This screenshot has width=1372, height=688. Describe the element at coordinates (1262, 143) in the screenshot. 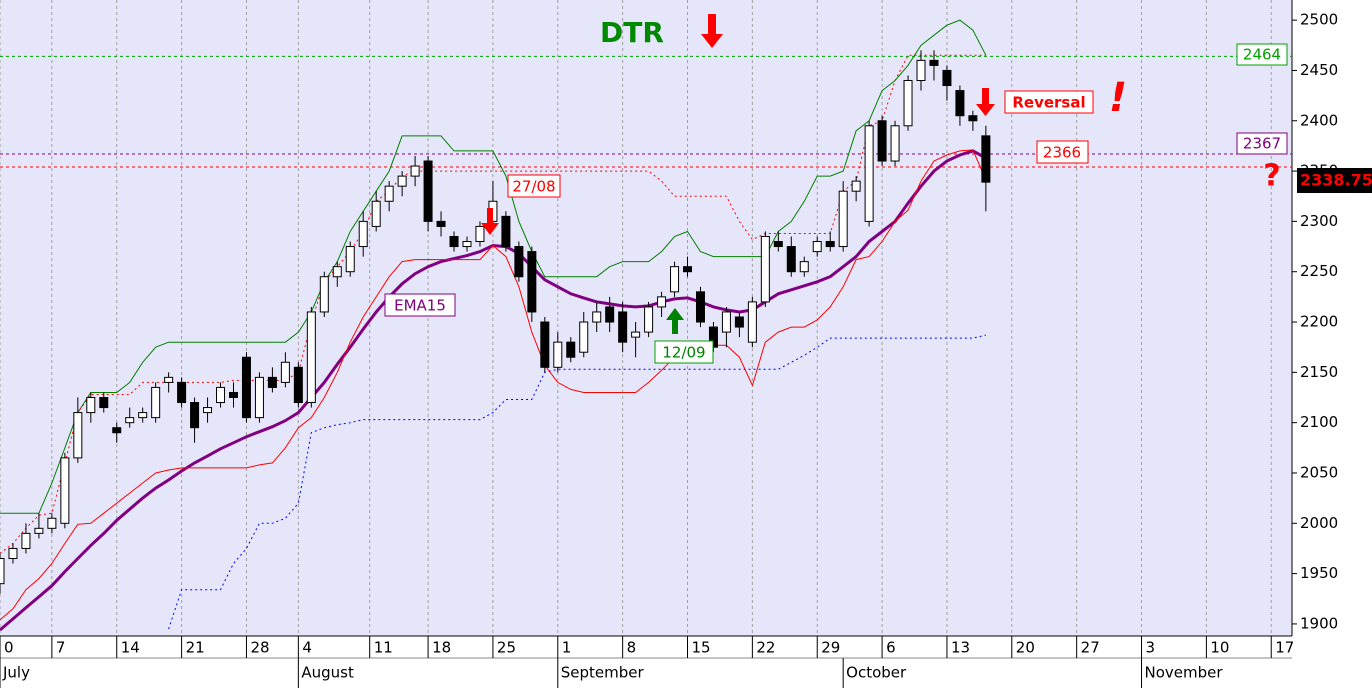

I see `level-tag-box` at that location.